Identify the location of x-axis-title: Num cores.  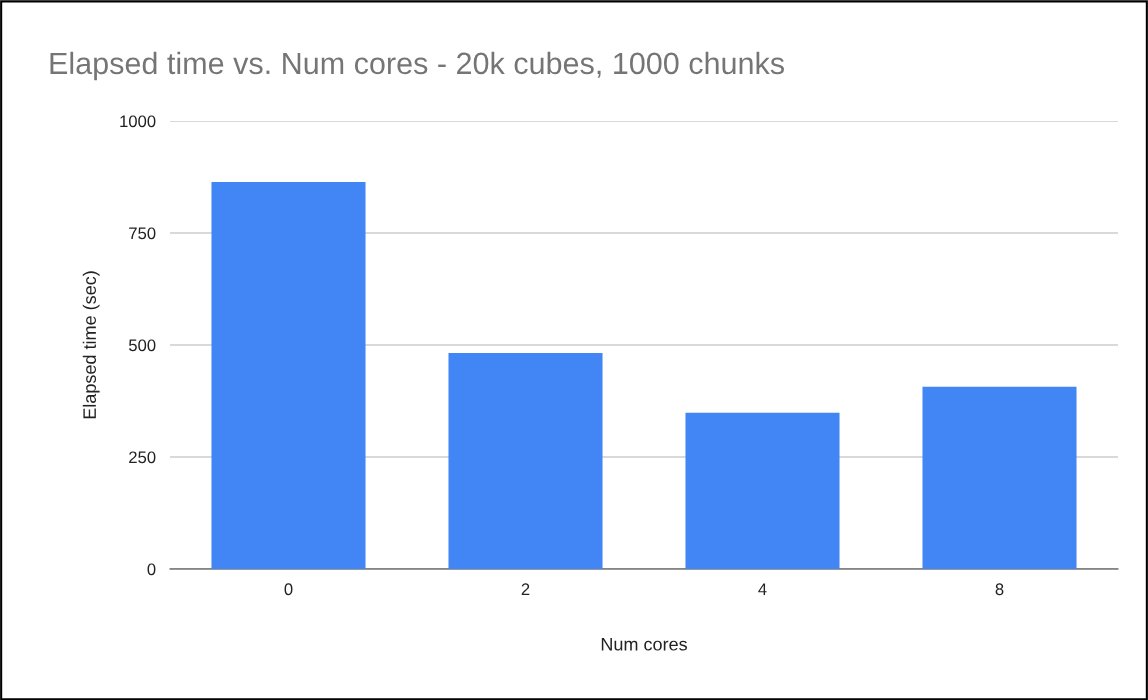
(644, 644).